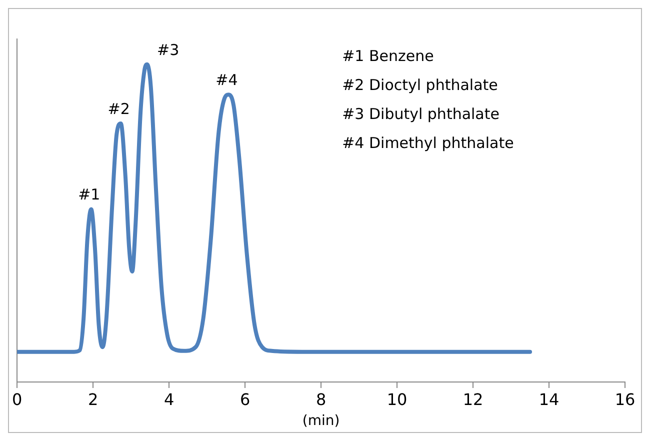 The width and height of the screenshot is (650, 441). What do you see at coordinates (625, 399) in the screenshot?
I see `x-tick-label: 16` at bounding box center [625, 399].